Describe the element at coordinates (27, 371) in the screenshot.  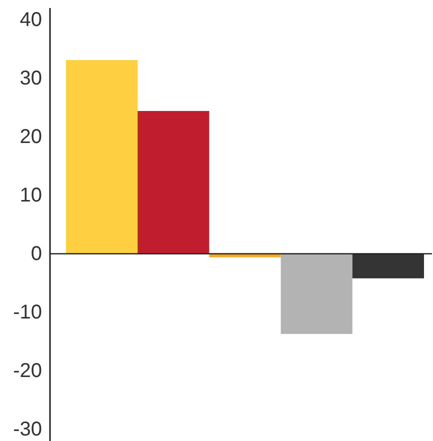
I see `y-tick-label: -20` at that location.